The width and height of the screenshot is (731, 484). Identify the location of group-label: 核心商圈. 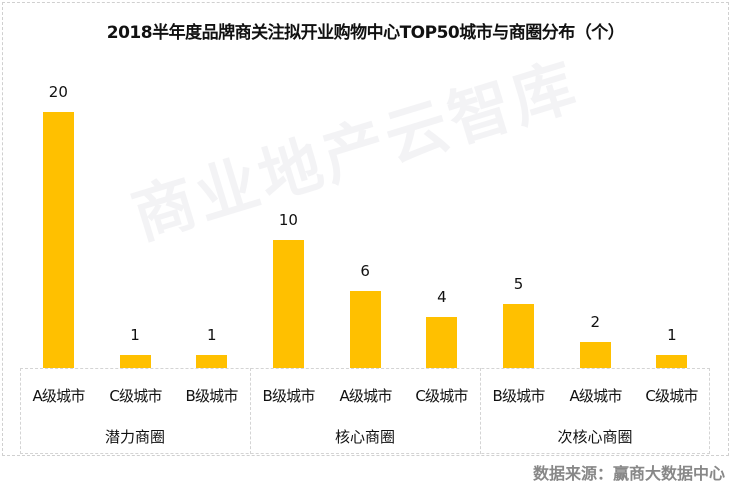
(364, 437).